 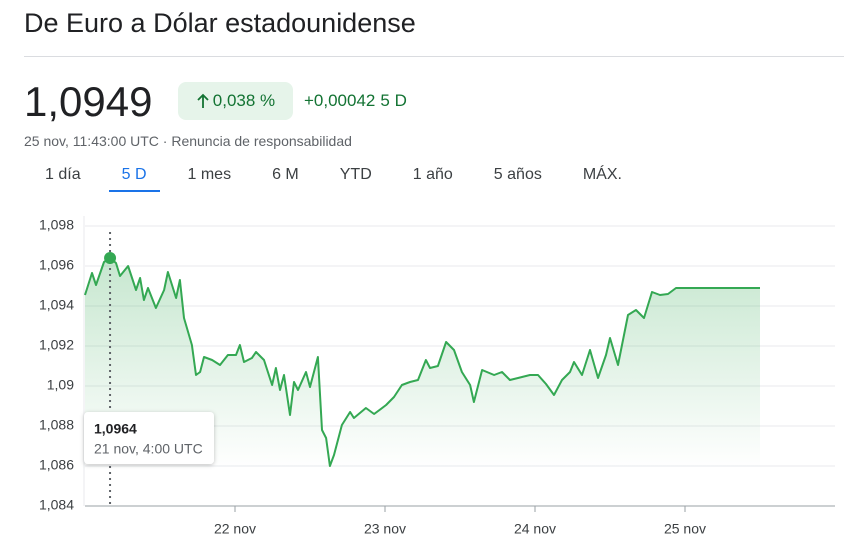 I want to click on tab: YTD, so click(x=355, y=174).